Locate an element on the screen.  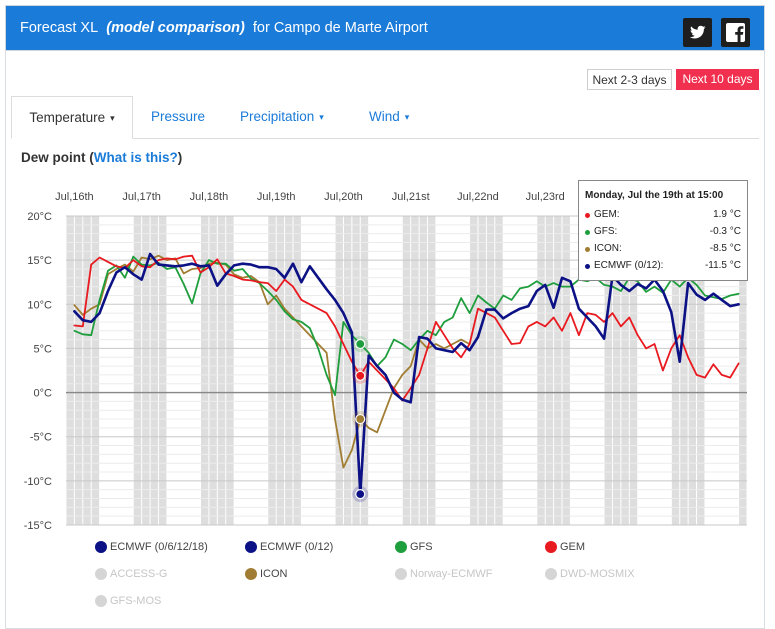
y-tick-label: 20°C is located at coordinates (39, 217).